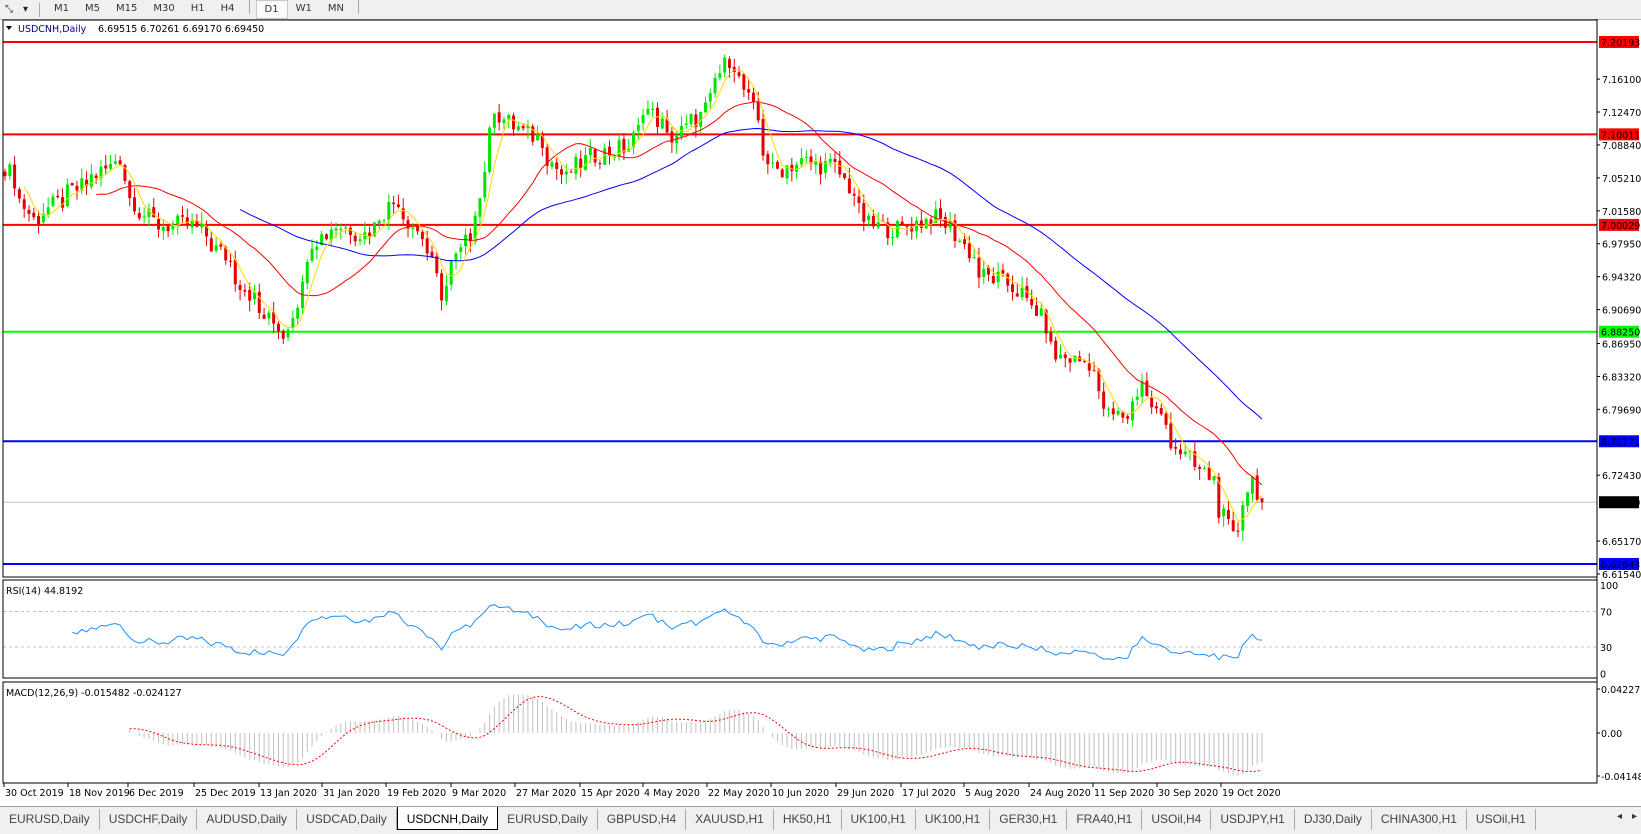 The height and width of the screenshot is (834, 1641). I want to click on collapse-triangle-icon, so click(9, 28).